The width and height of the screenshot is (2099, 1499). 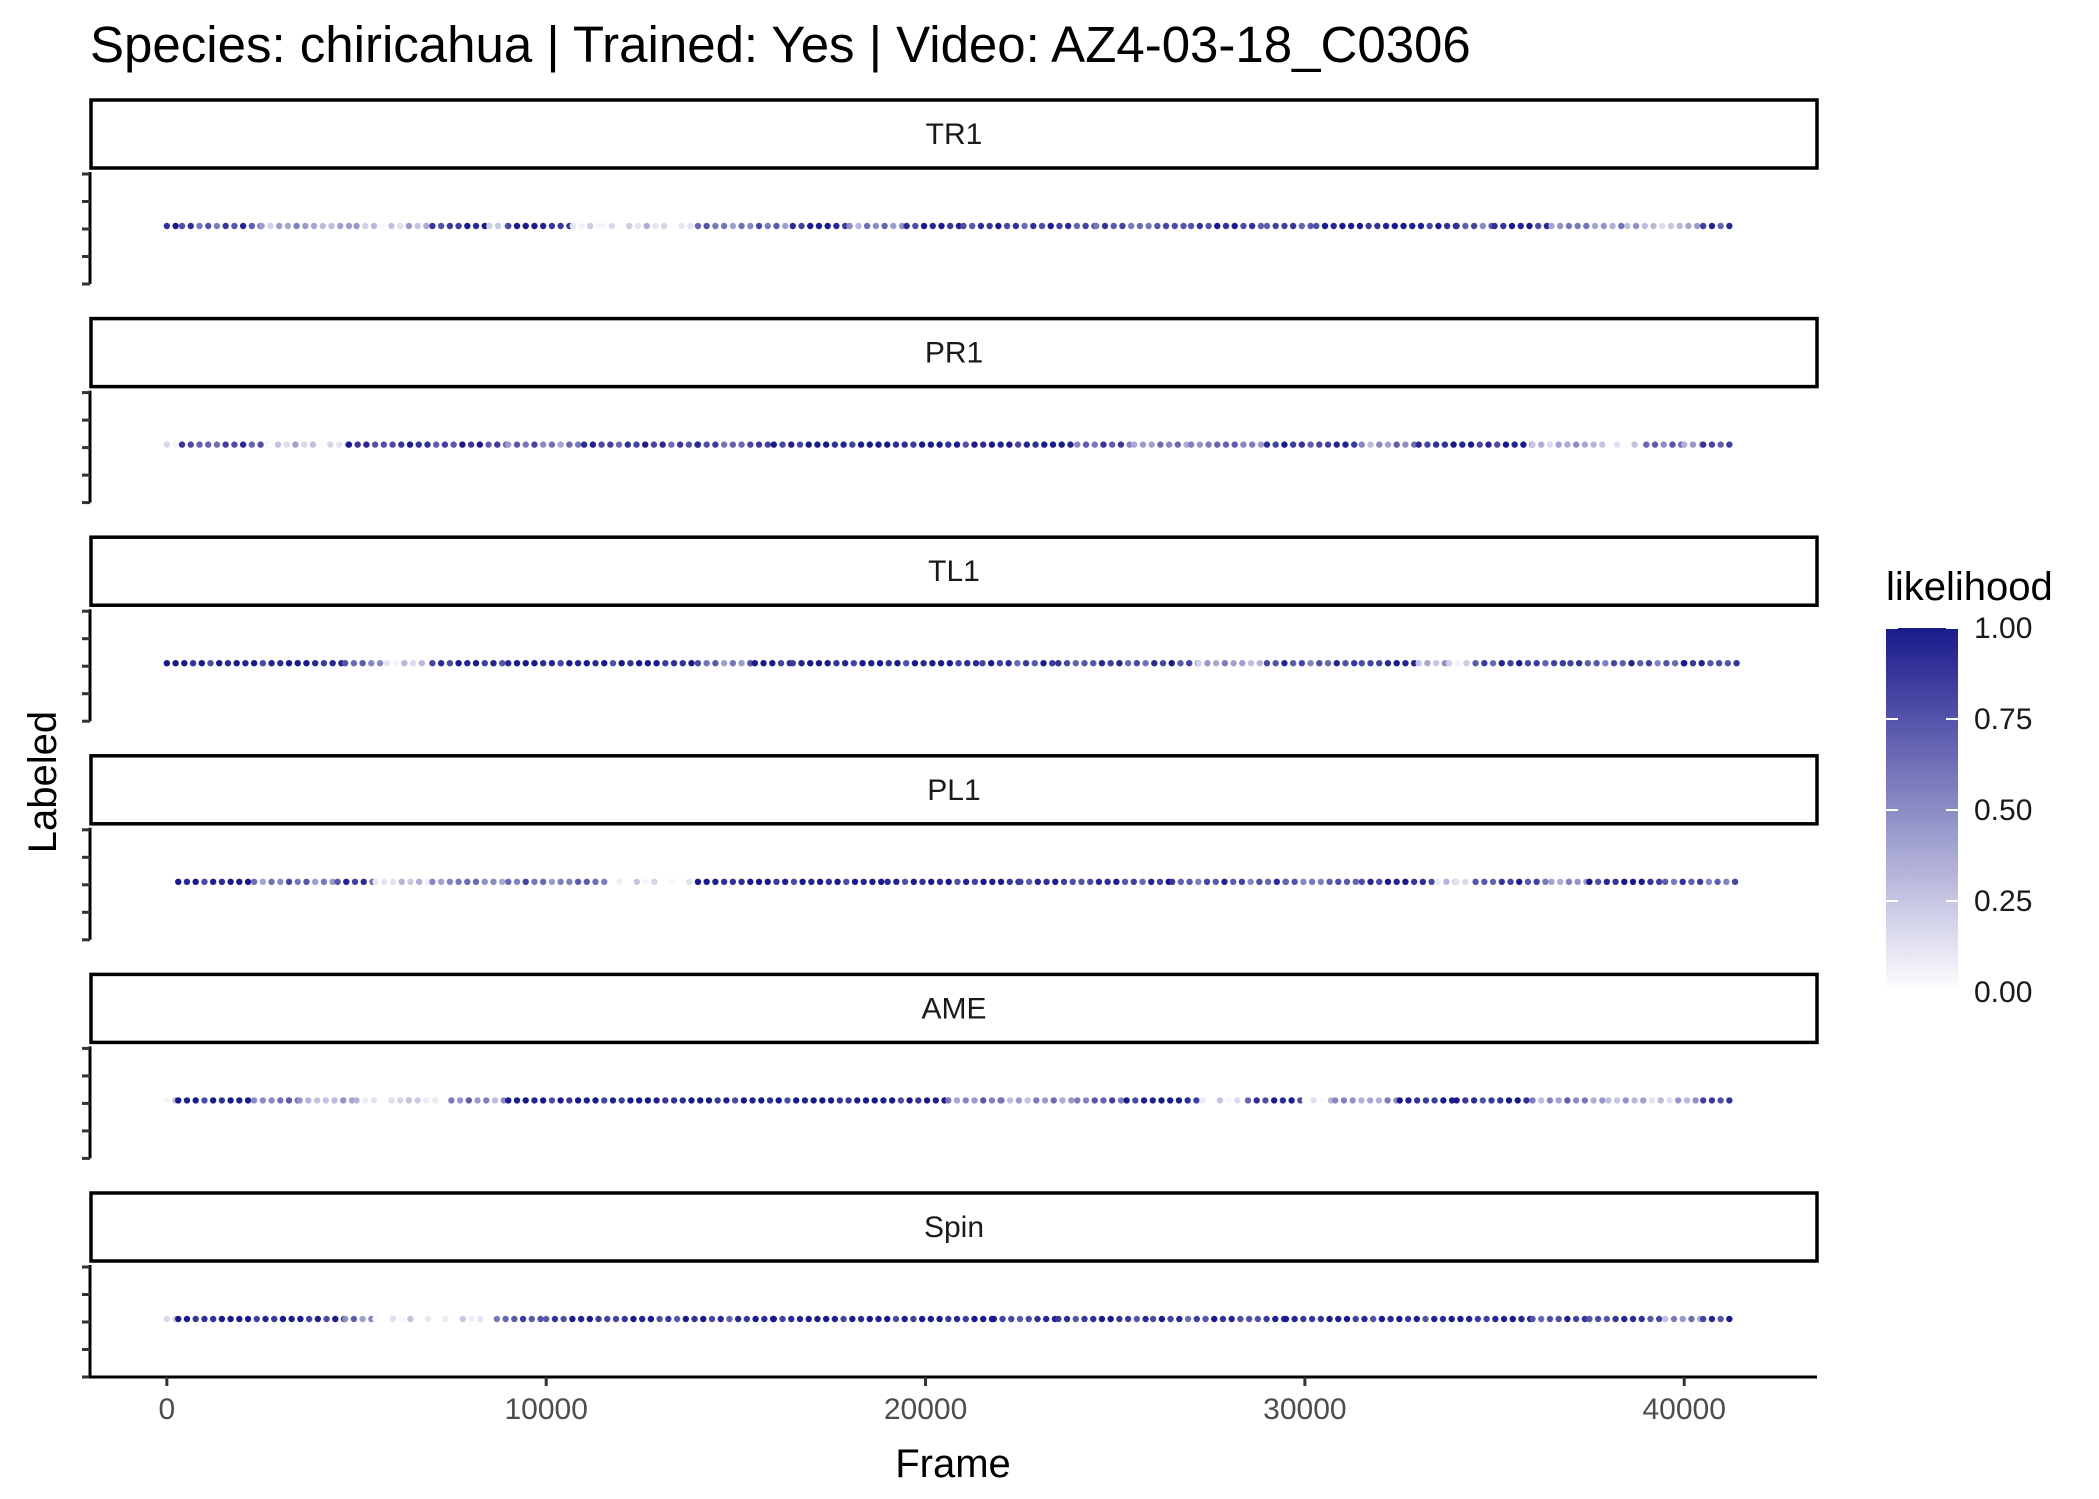 I want to click on facet-strip-label: PL1, so click(x=953, y=790).